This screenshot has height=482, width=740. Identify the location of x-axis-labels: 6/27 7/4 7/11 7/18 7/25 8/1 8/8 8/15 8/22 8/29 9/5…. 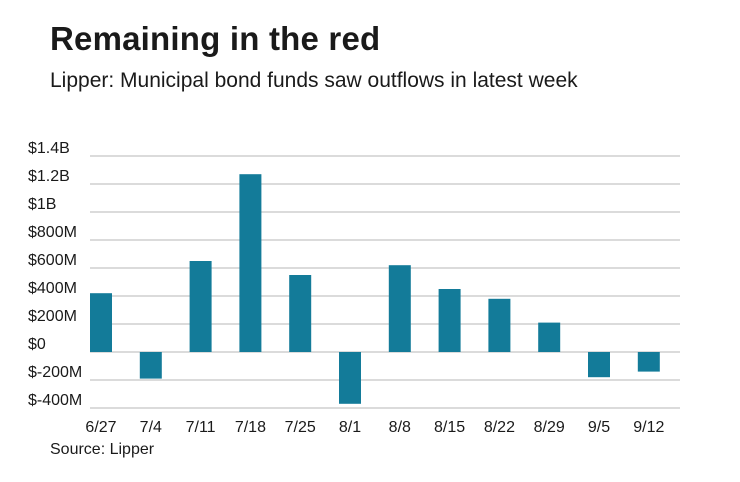
(374, 427).